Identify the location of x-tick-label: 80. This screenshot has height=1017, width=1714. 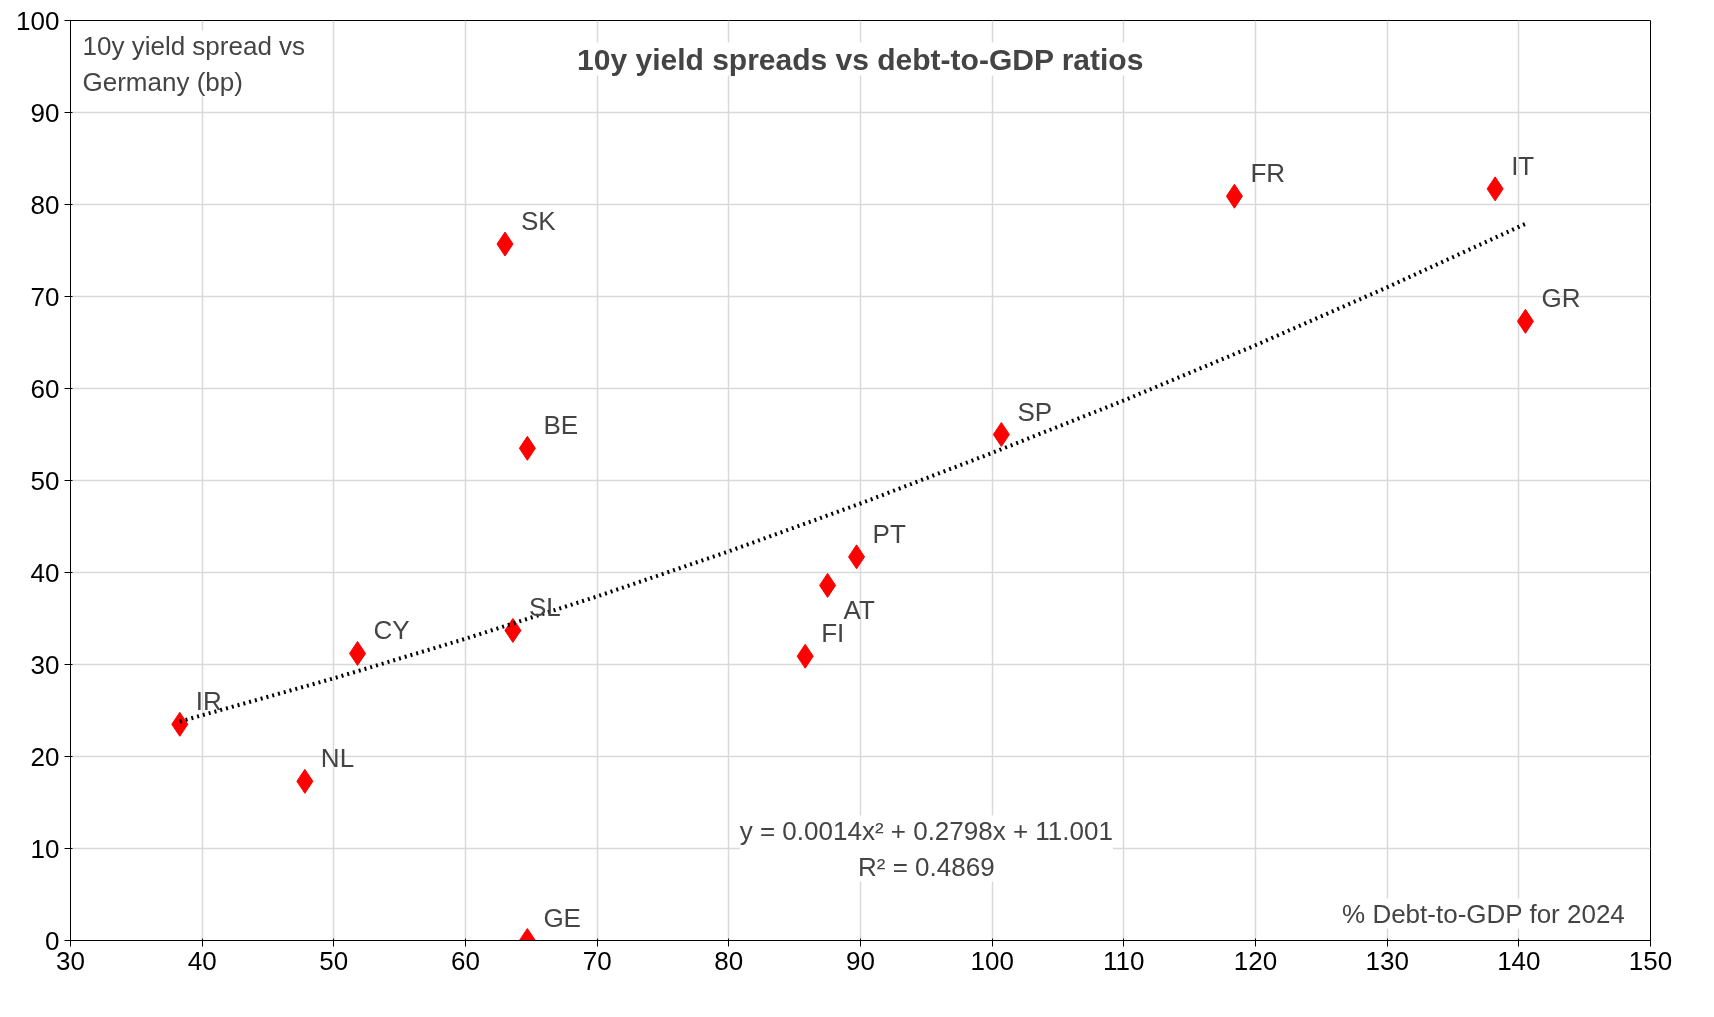
(729, 960).